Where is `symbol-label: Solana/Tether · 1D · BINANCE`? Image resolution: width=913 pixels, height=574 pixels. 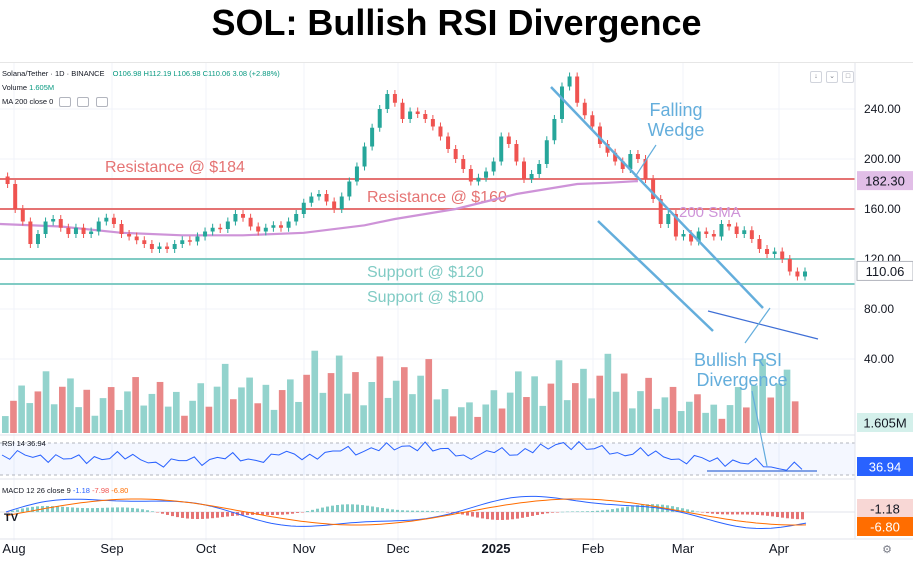
symbol-label: Solana/Tether · 1D · BINANCE is located at coordinates (53, 73).